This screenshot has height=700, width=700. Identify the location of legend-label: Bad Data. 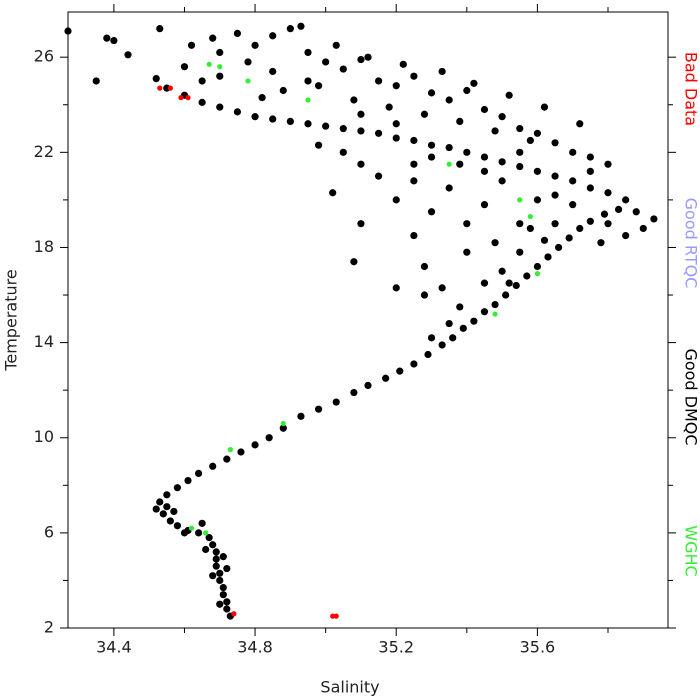
(691, 89).